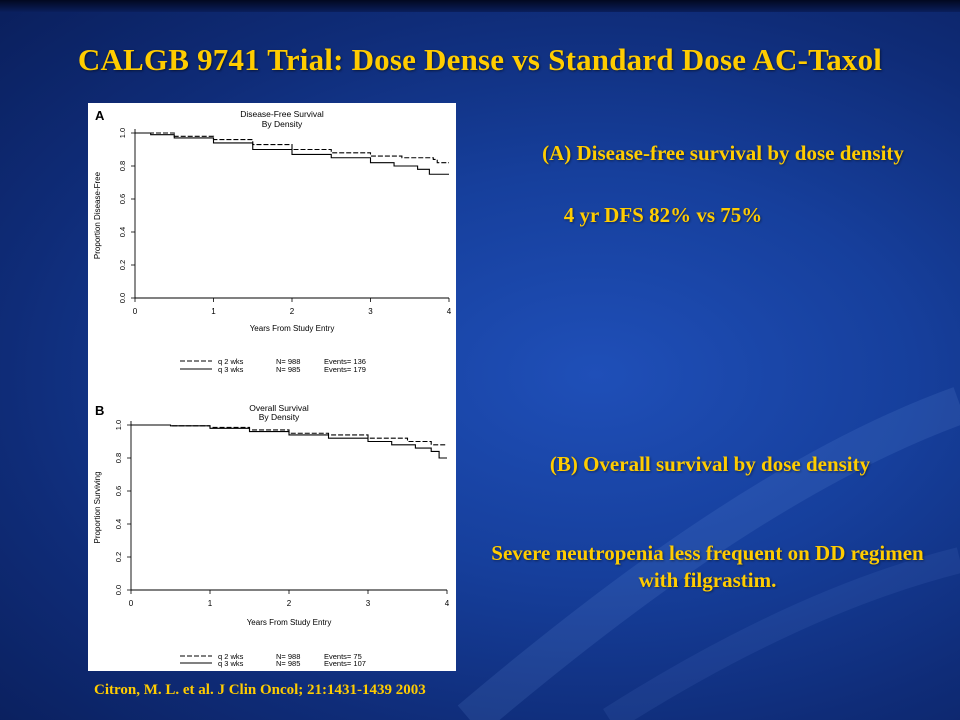 The height and width of the screenshot is (720, 960). What do you see at coordinates (343, 656) in the screenshot?
I see `panel-b-legend-events: Events= 75` at bounding box center [343, 656].